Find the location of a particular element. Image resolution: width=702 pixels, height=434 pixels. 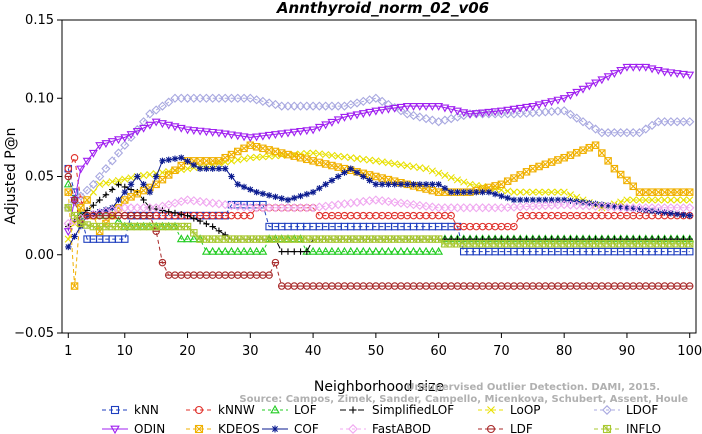

data-point-knnw is located at coordinates (250, 215).